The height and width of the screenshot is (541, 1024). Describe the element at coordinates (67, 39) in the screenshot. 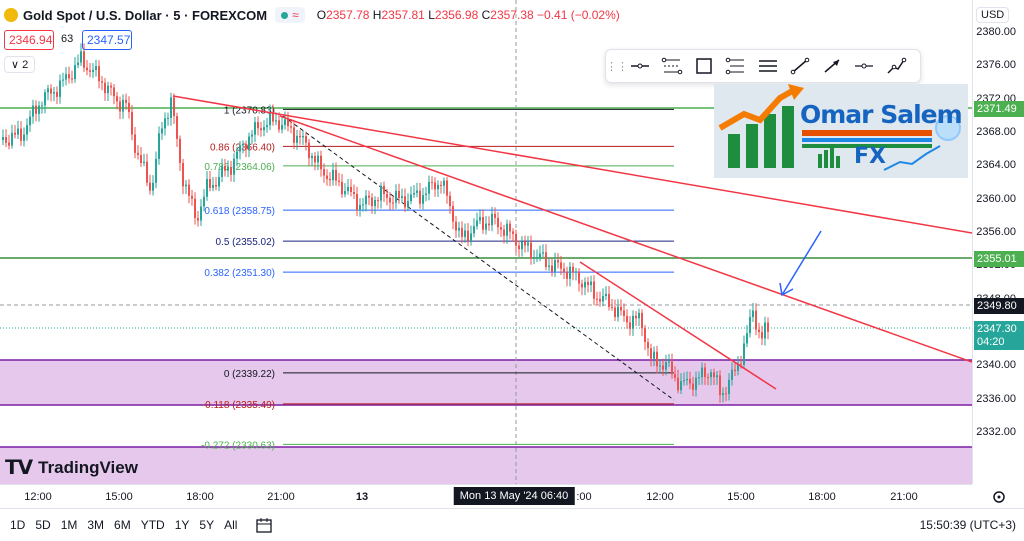

I see `spread-value: 63` at that location.